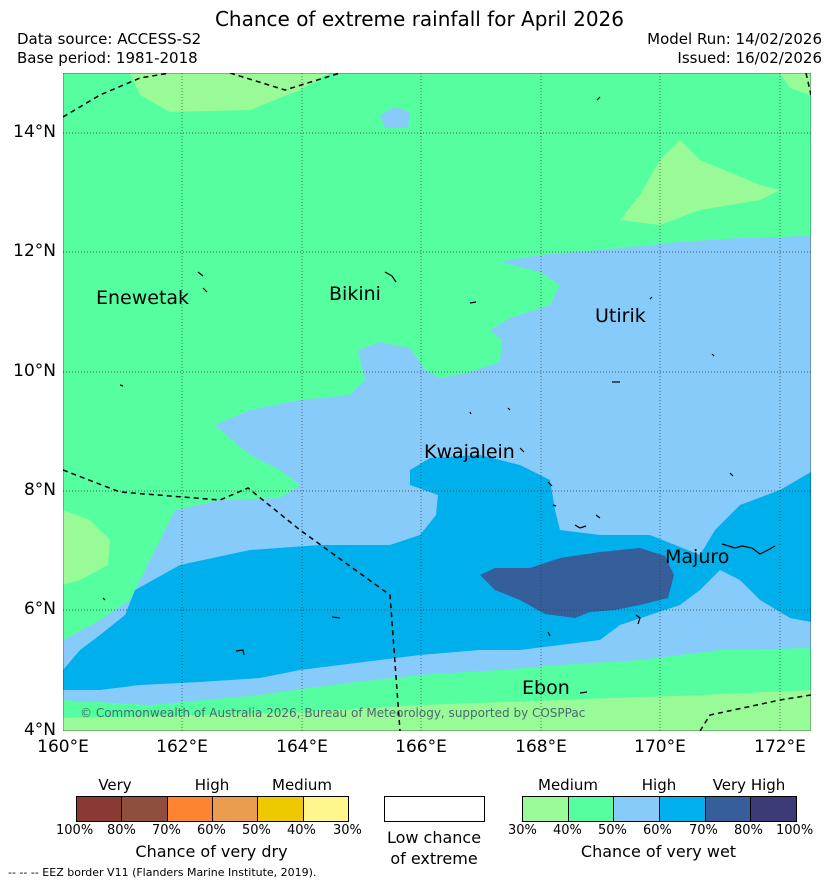 This screenshot has height=885, width=839. Describe the element at coordinates (434, 858) in the screenshot. I see `neutral-caption-line2: of extreme` at that location.